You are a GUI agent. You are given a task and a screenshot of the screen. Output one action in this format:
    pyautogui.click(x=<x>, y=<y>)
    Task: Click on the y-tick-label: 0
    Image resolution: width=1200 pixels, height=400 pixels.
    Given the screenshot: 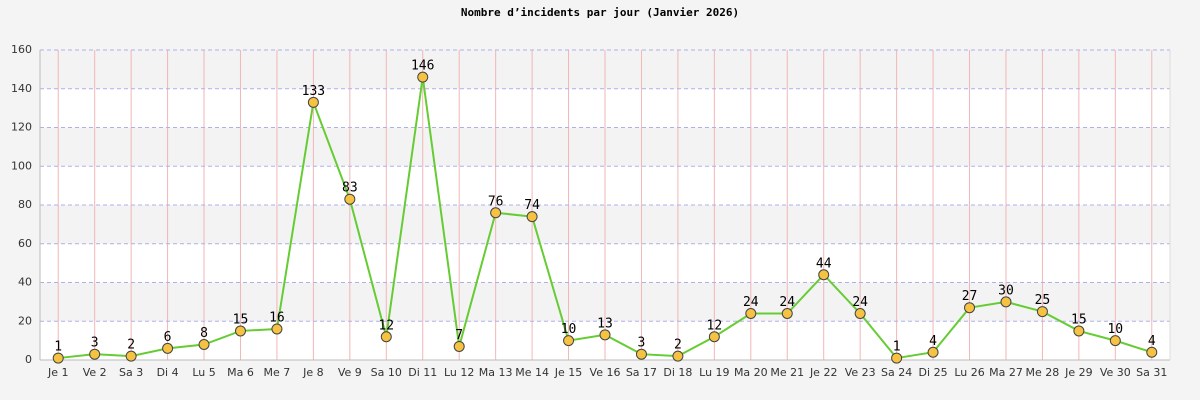 What is the action you would take?
    pyautogui.click(x=28, y=359)
    